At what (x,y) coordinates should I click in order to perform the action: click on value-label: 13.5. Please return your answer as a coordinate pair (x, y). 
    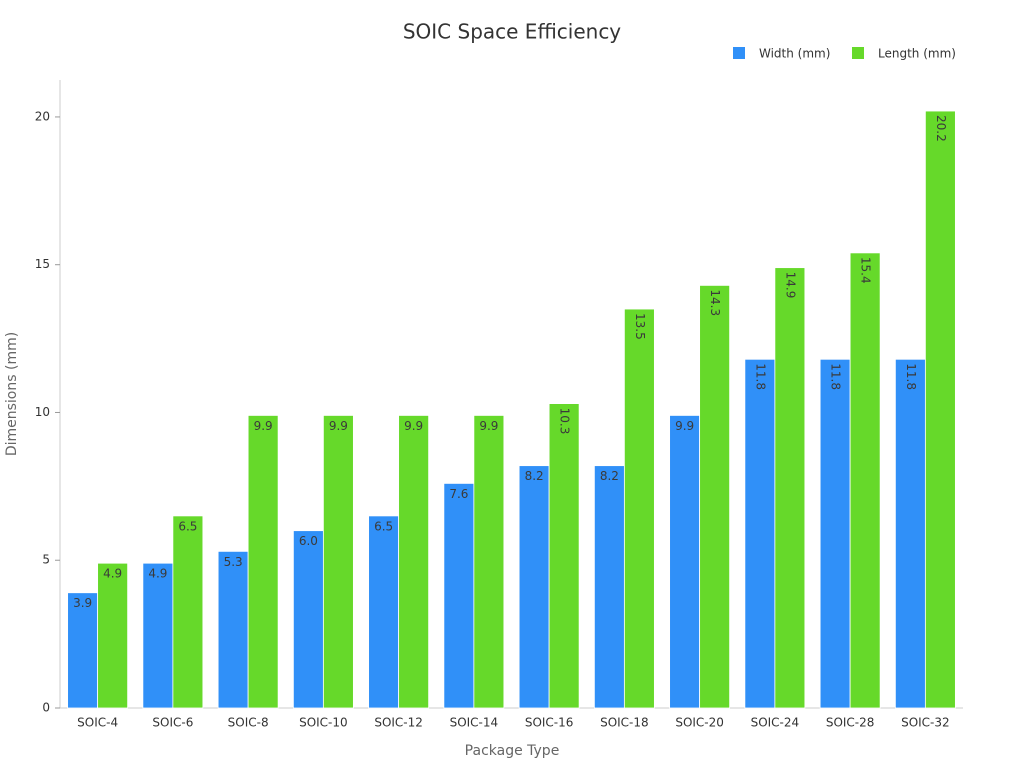
    Looking at the image, I should click on (640, 326).